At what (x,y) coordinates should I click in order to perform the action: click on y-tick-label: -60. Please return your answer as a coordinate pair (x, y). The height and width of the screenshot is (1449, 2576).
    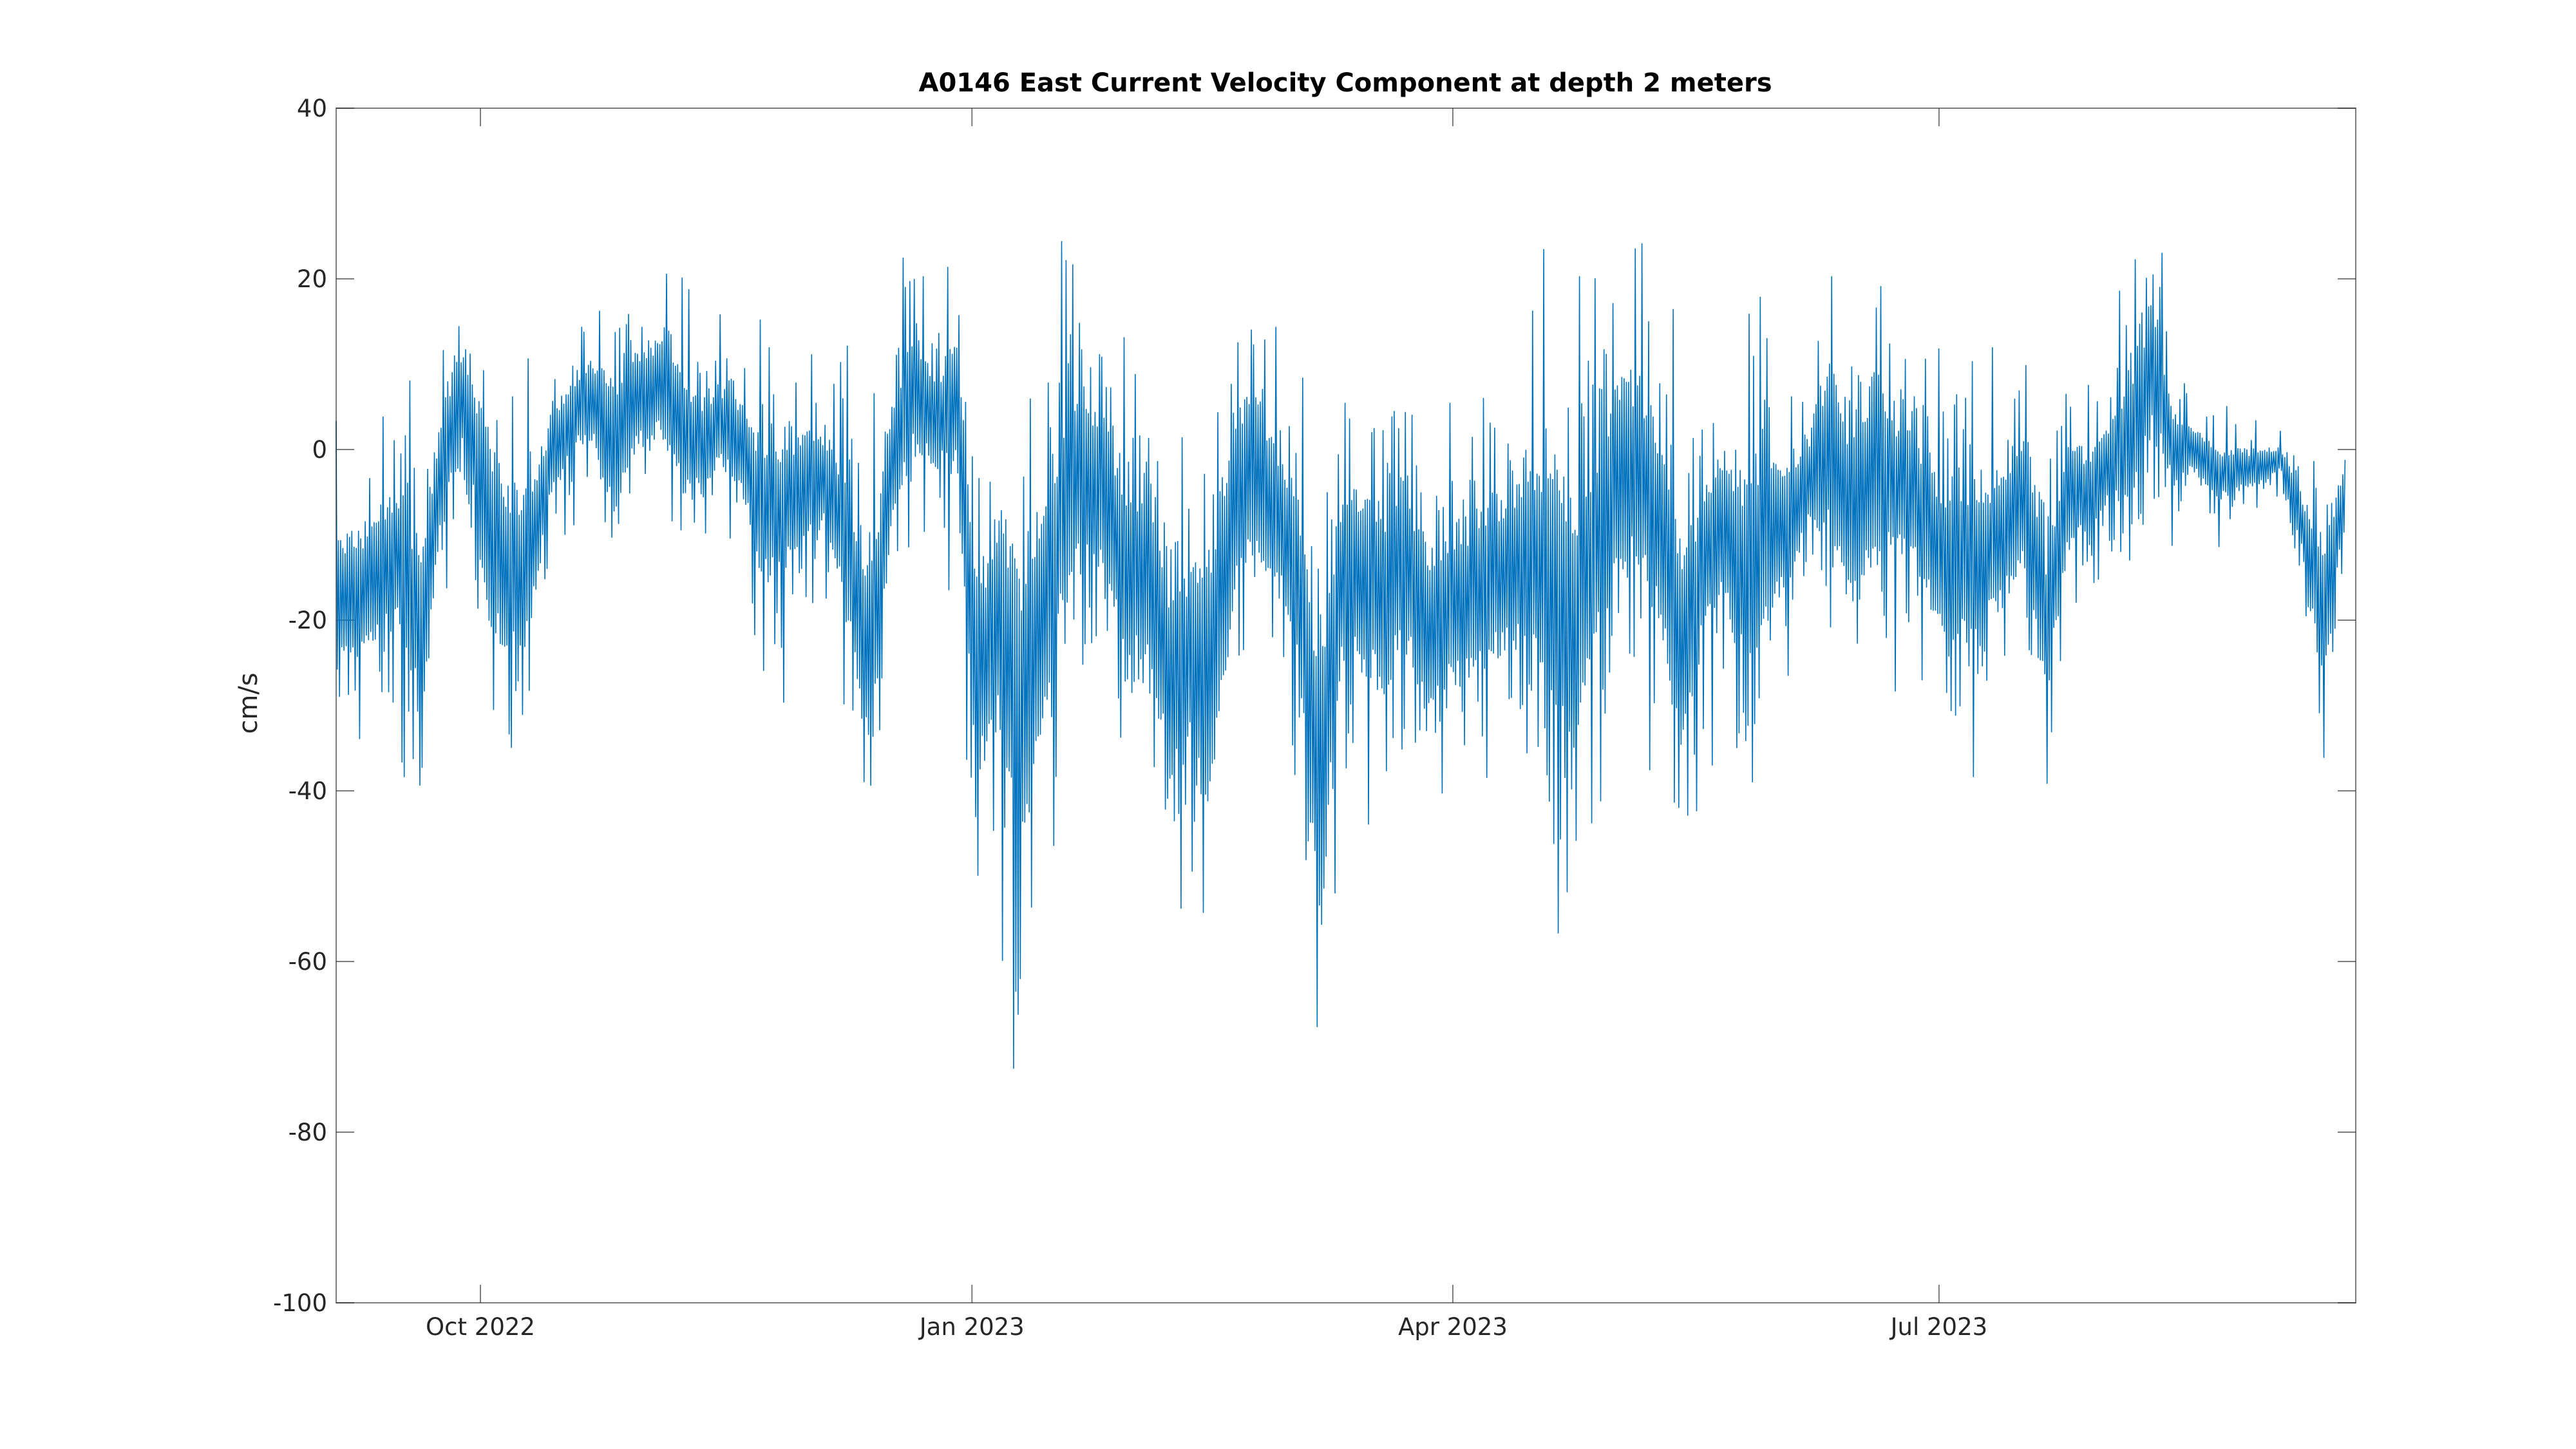
    Looking at the image, I should click on (308, 962).